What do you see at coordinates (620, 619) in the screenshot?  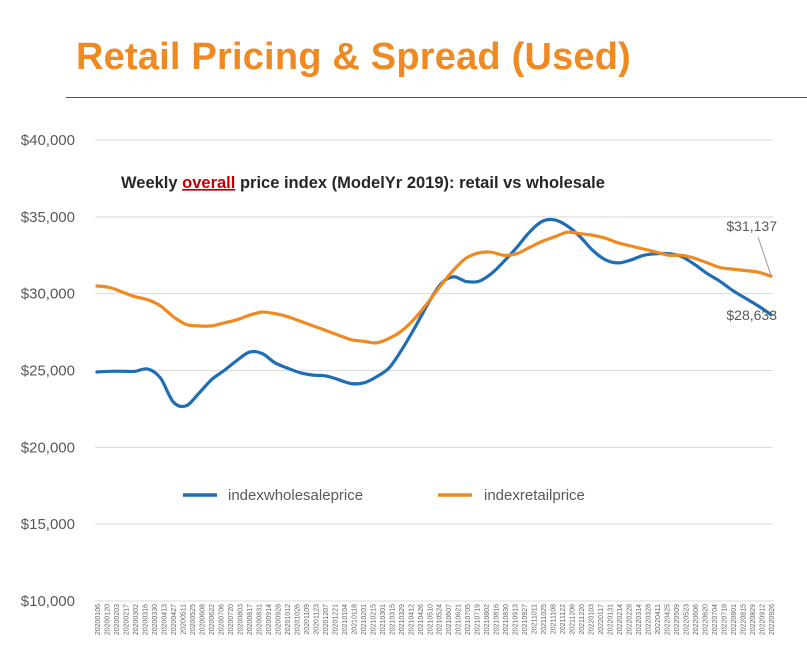 I see `x-tick-label: 20220214` at bounding box center [620, 619].